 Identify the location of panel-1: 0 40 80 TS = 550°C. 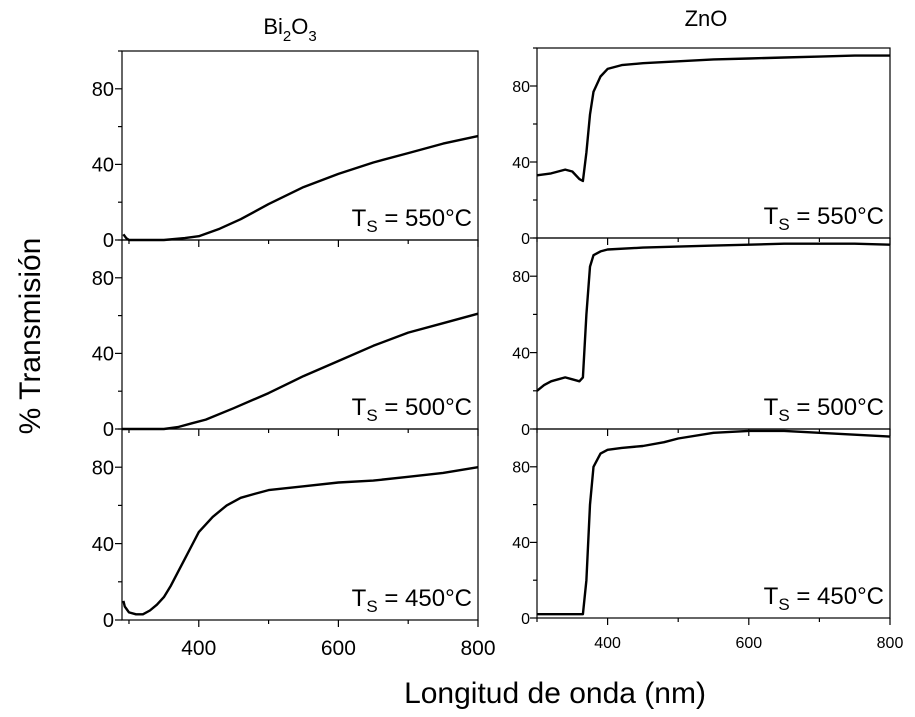
(285, 151).